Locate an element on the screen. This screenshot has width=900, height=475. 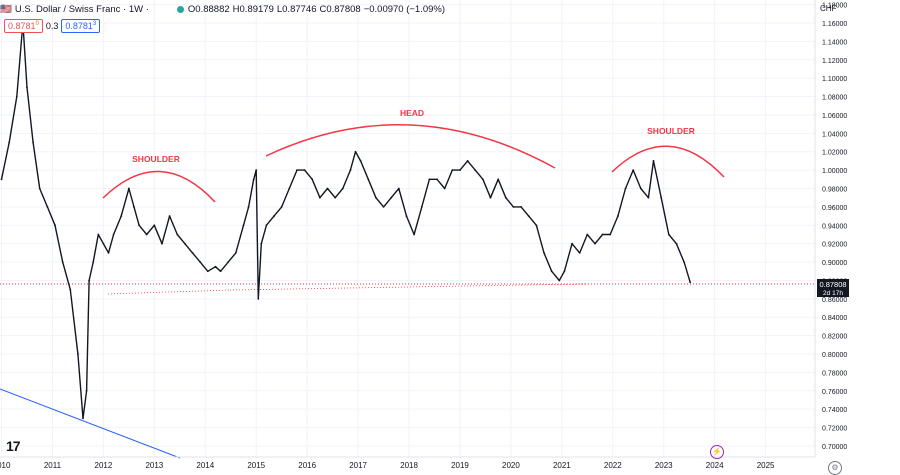
y-tick-label: 1.18000 is located at coordinates (834, 6).